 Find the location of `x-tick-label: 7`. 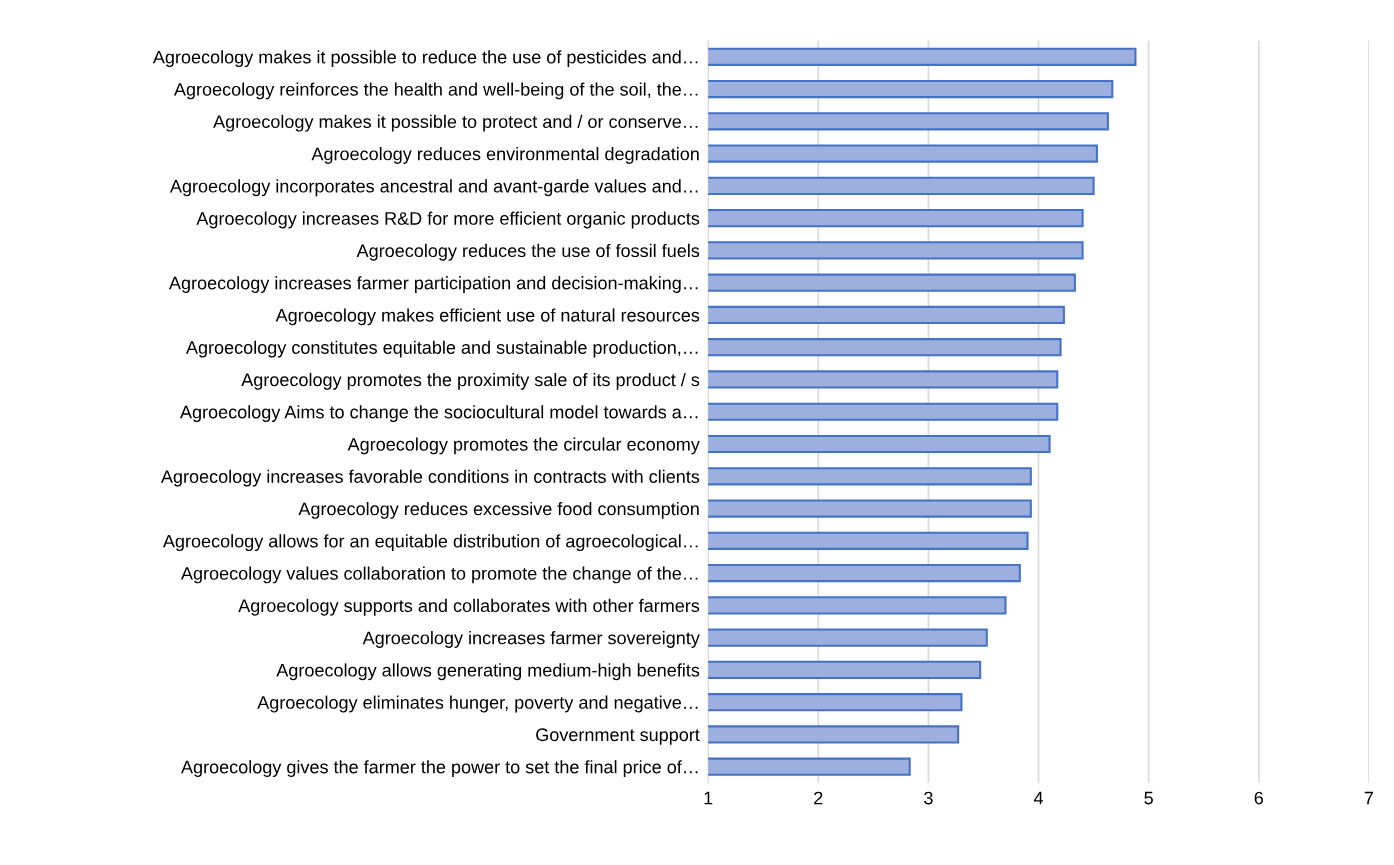

x-tick-label: 7 is located at coordinates (1369, 798).